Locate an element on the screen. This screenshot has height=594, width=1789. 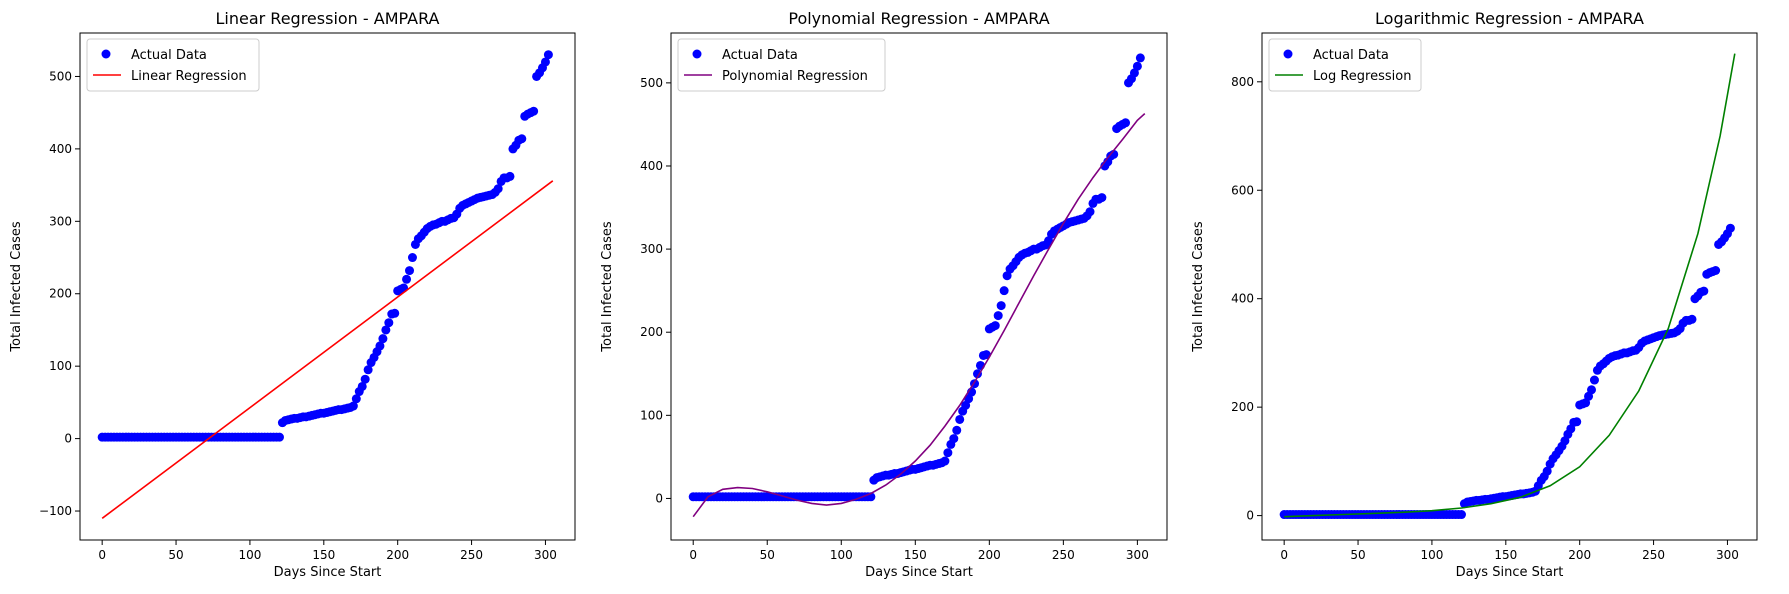
legend: Actual Data Linear Regression is located at coordinates (173, 65).